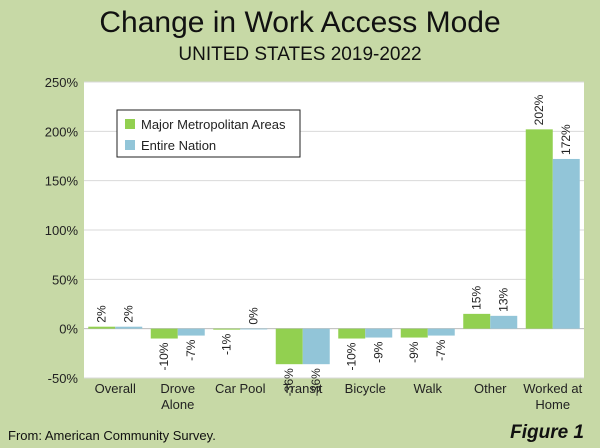  I want to click on data-label: 172%, so click(566, 139).